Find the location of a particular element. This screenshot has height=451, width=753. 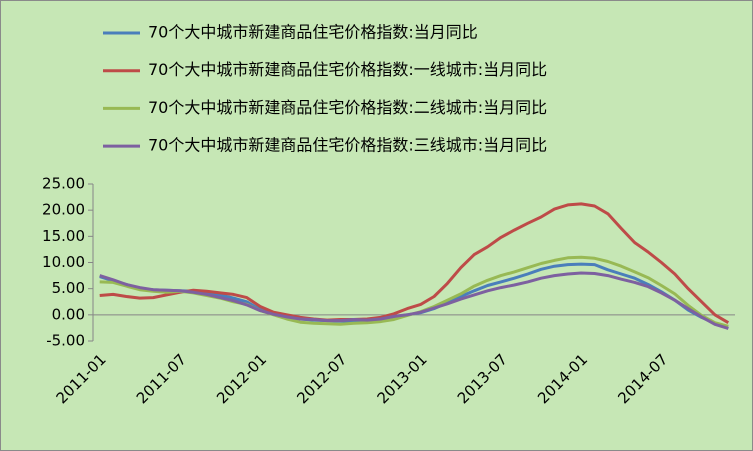

y-tick-label: 20.00 is located at coordinates (63, 210).